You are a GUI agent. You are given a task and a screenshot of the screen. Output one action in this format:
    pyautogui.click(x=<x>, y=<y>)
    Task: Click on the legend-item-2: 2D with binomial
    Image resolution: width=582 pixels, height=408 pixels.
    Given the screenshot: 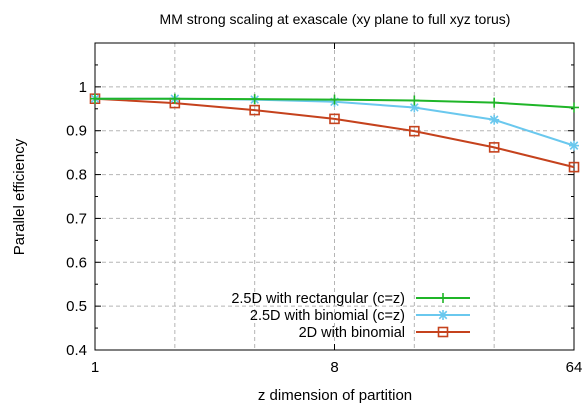 What is the action you would take?
    pyautogui.click(x=384, y=333)
    